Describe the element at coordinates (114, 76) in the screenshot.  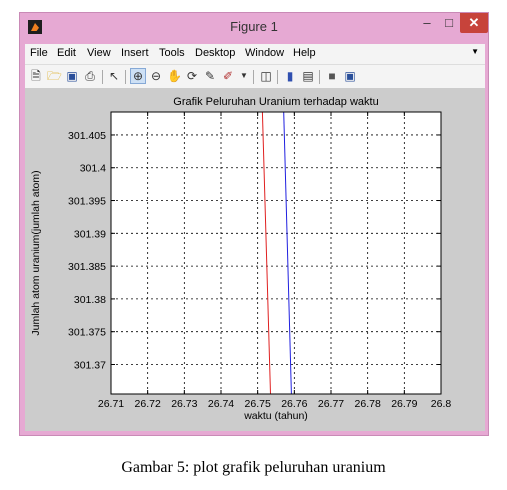
I see `pointer-icon: ↖` at that location.